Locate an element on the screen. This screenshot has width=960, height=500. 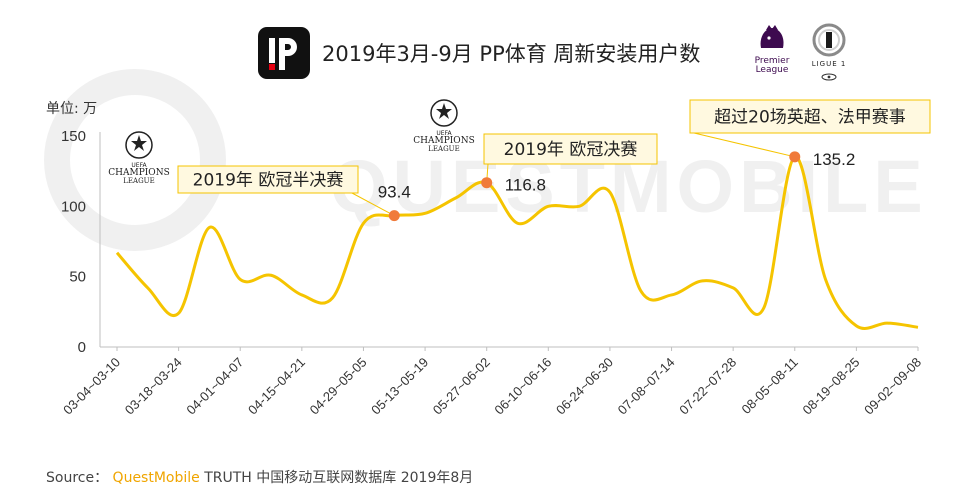
data-label: 135.2 is located at coordinates (834, 159).